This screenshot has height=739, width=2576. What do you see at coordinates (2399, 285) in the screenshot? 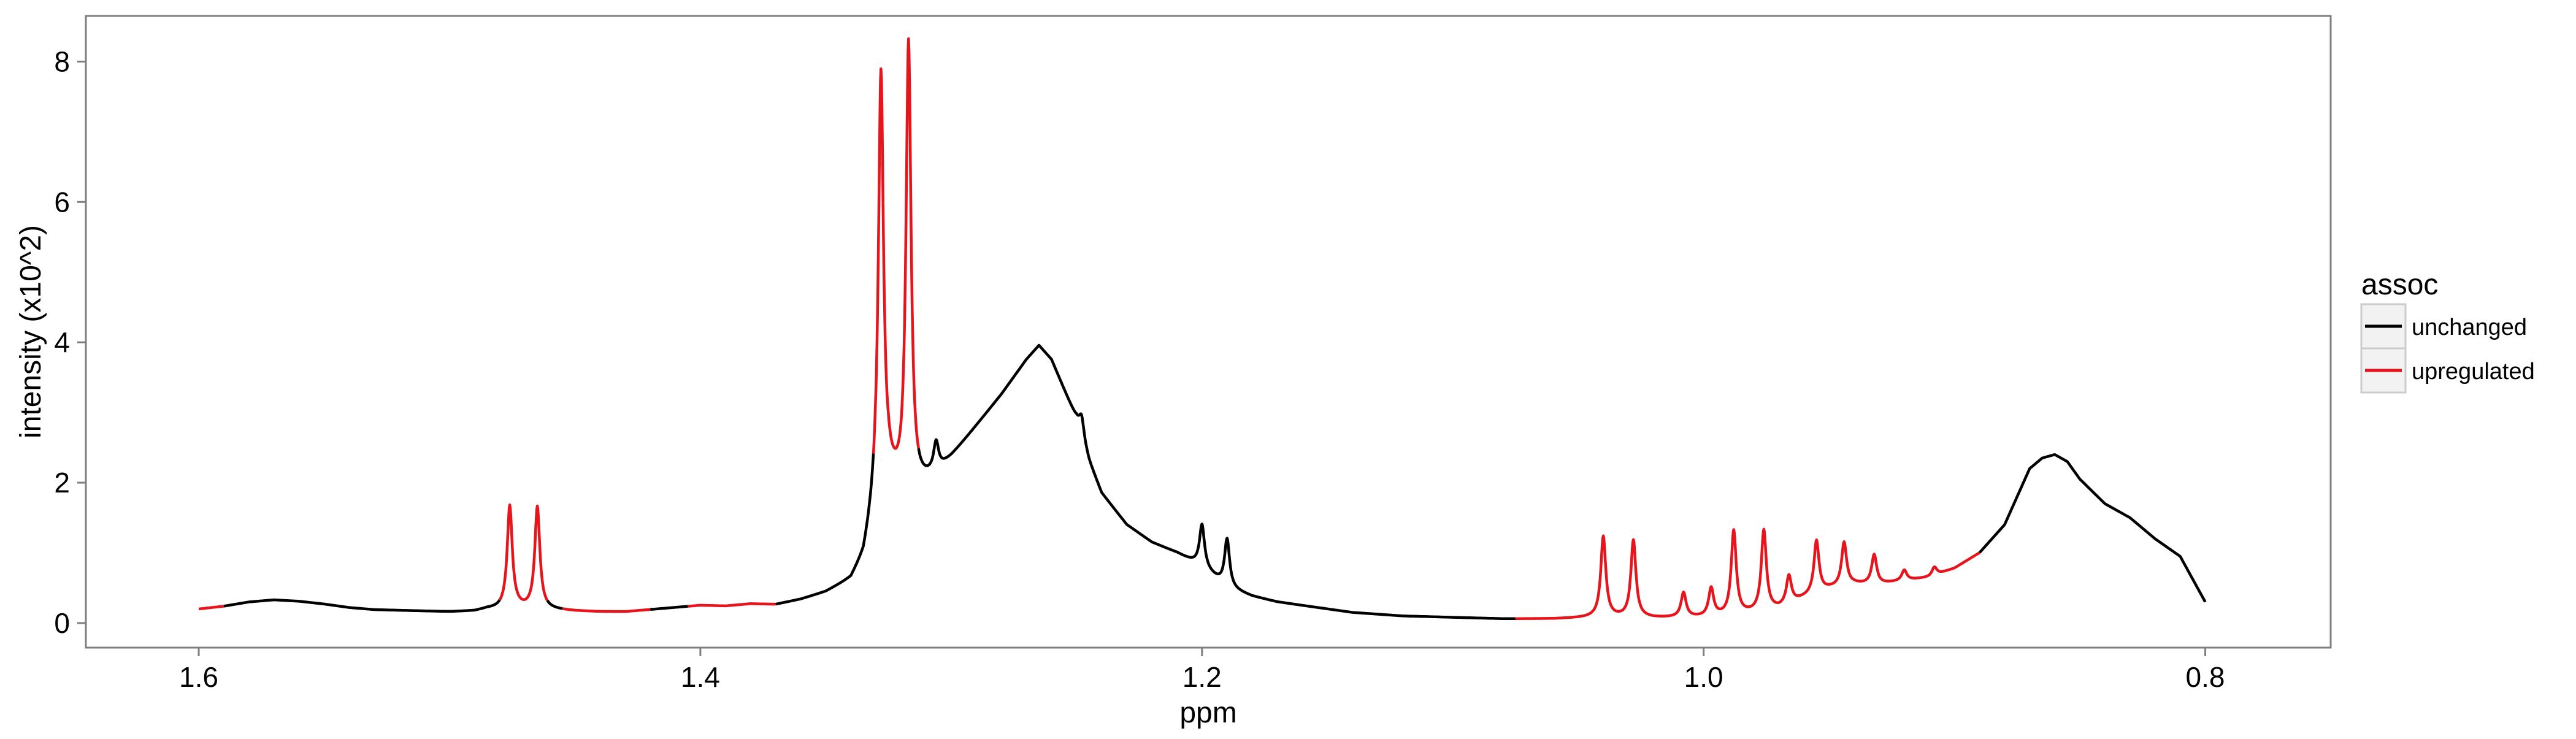
I see `legend-title: assoc` at bounding box center [2399, 285].